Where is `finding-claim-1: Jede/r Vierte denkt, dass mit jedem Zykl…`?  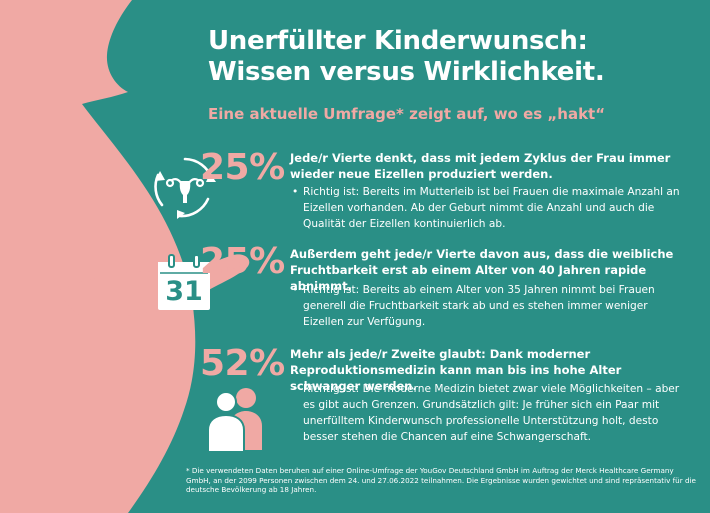 finding-claim-1: Jede/r Vierte denkt, dass mit jedem Zykl… is located at coordinates (480, 166).